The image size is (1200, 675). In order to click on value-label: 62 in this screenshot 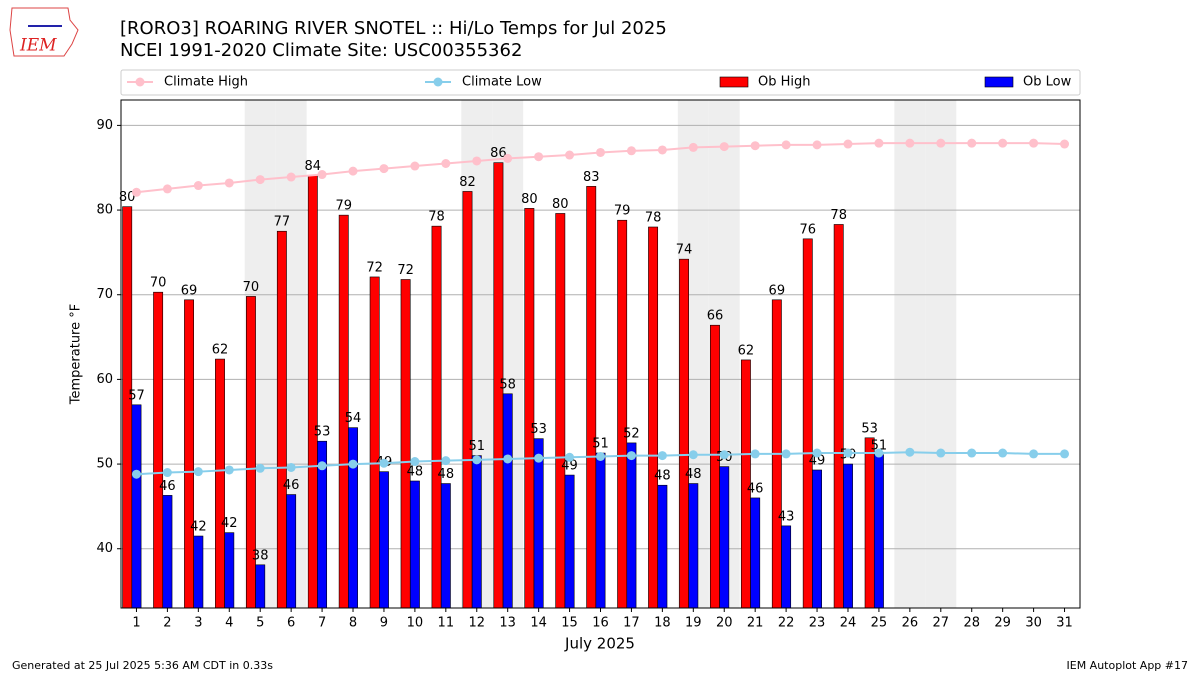, I will do `click(746, 350)`.